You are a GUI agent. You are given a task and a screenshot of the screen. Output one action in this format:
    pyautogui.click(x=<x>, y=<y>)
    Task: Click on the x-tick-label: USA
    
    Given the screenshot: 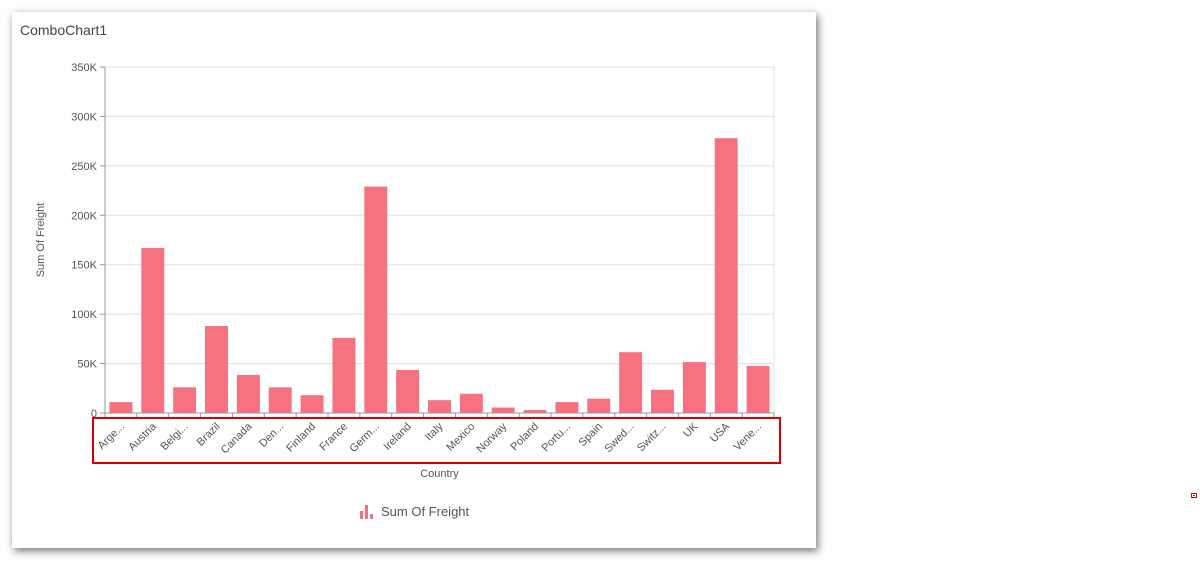 What is the action you would take?
    pyautogui.click(x=720, y=432)
    